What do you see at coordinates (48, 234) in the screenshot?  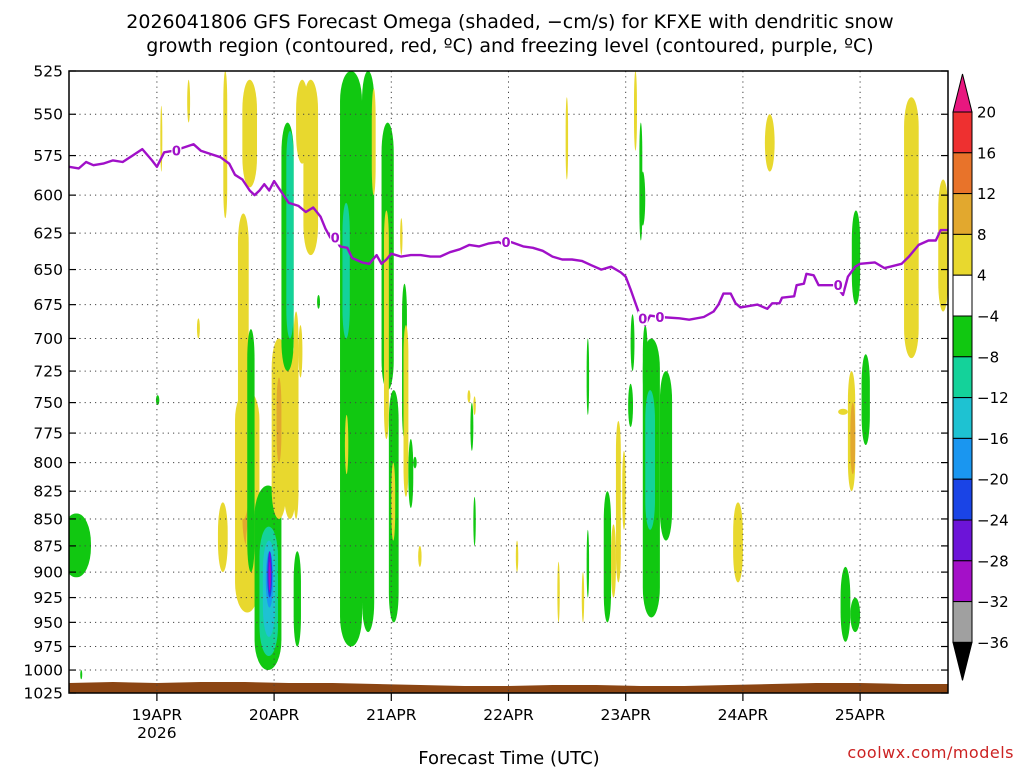 I see `y-tick-label-625: 625` at bounding box center [48, 234].